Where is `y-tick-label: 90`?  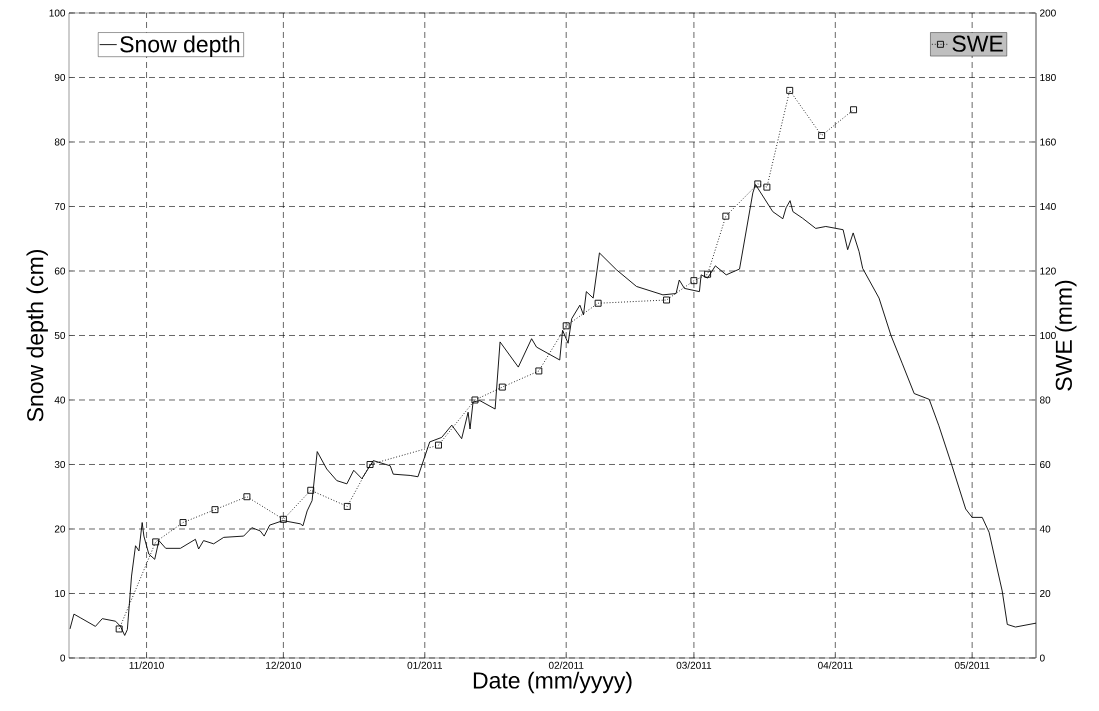
y-tick-label: 90 is located at coordinates (60, 77).